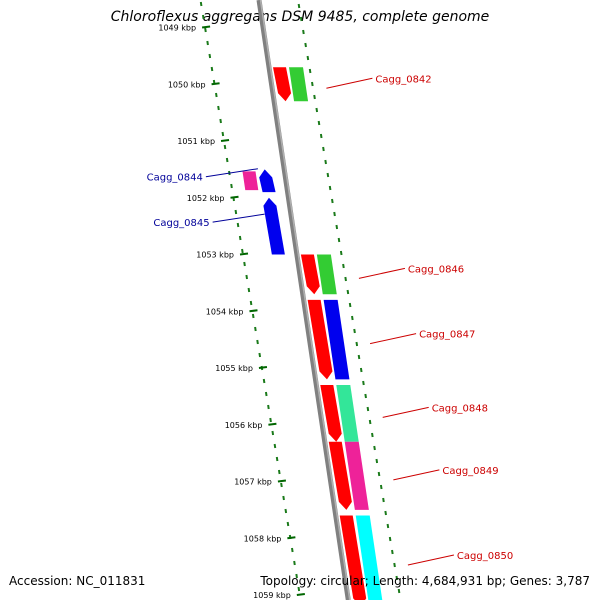 The height and width of the screenshot is (600, 600). What do you see at coordinates (215, 255) in the screenshot?
I see `tick-label: 1053 kbp` at bounding box center [215, 255].